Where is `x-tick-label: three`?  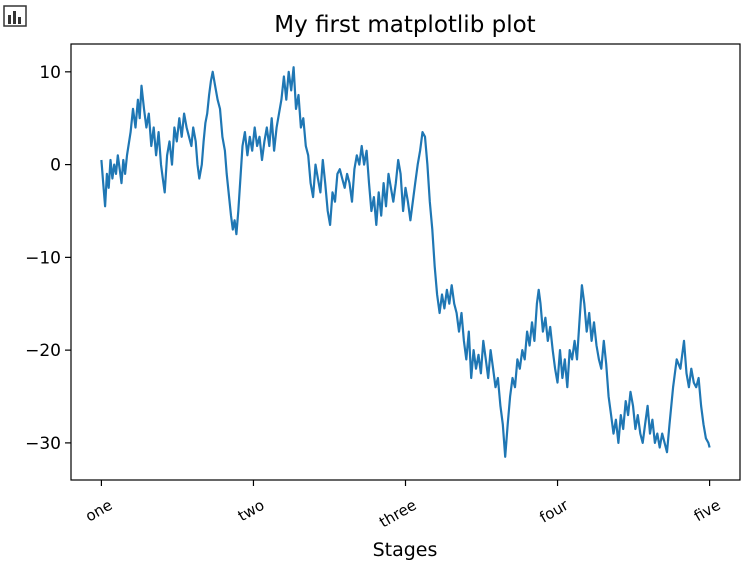 x-tick-label: three is located at coordinates (397, 513).